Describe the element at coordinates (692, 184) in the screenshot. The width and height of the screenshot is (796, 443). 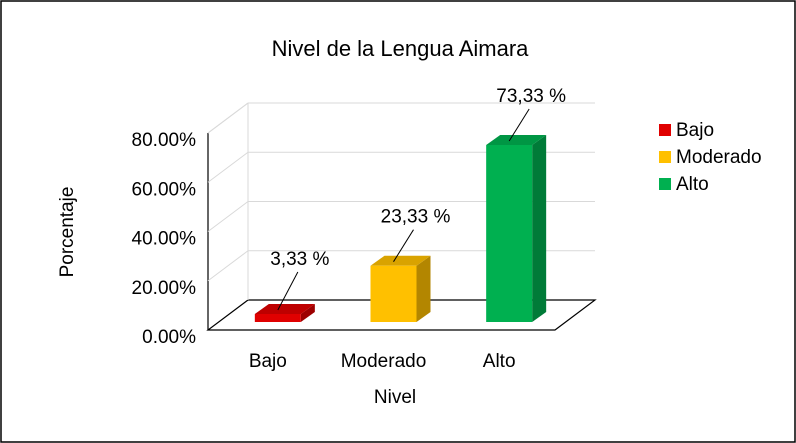
I see `legend-label: Alto` at that location.